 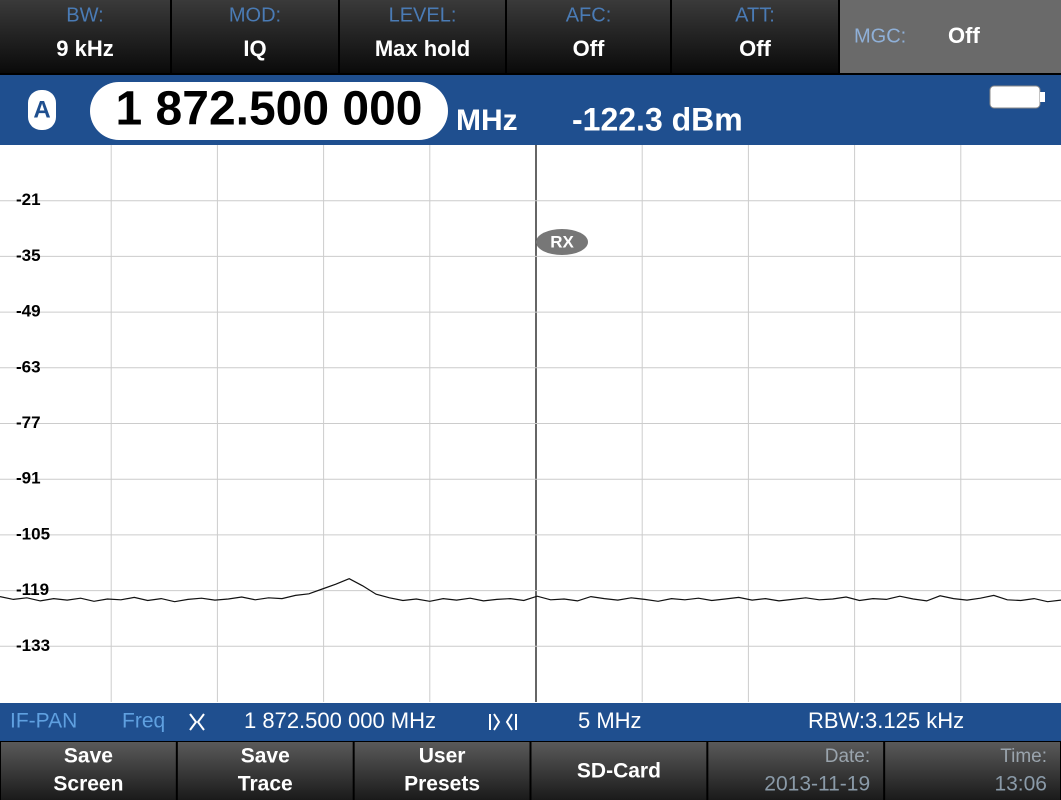 What do you see at coordinates (28, 366) in the screenshot?
I see `y-tick-label: -63` at bounding box center [28, 366].